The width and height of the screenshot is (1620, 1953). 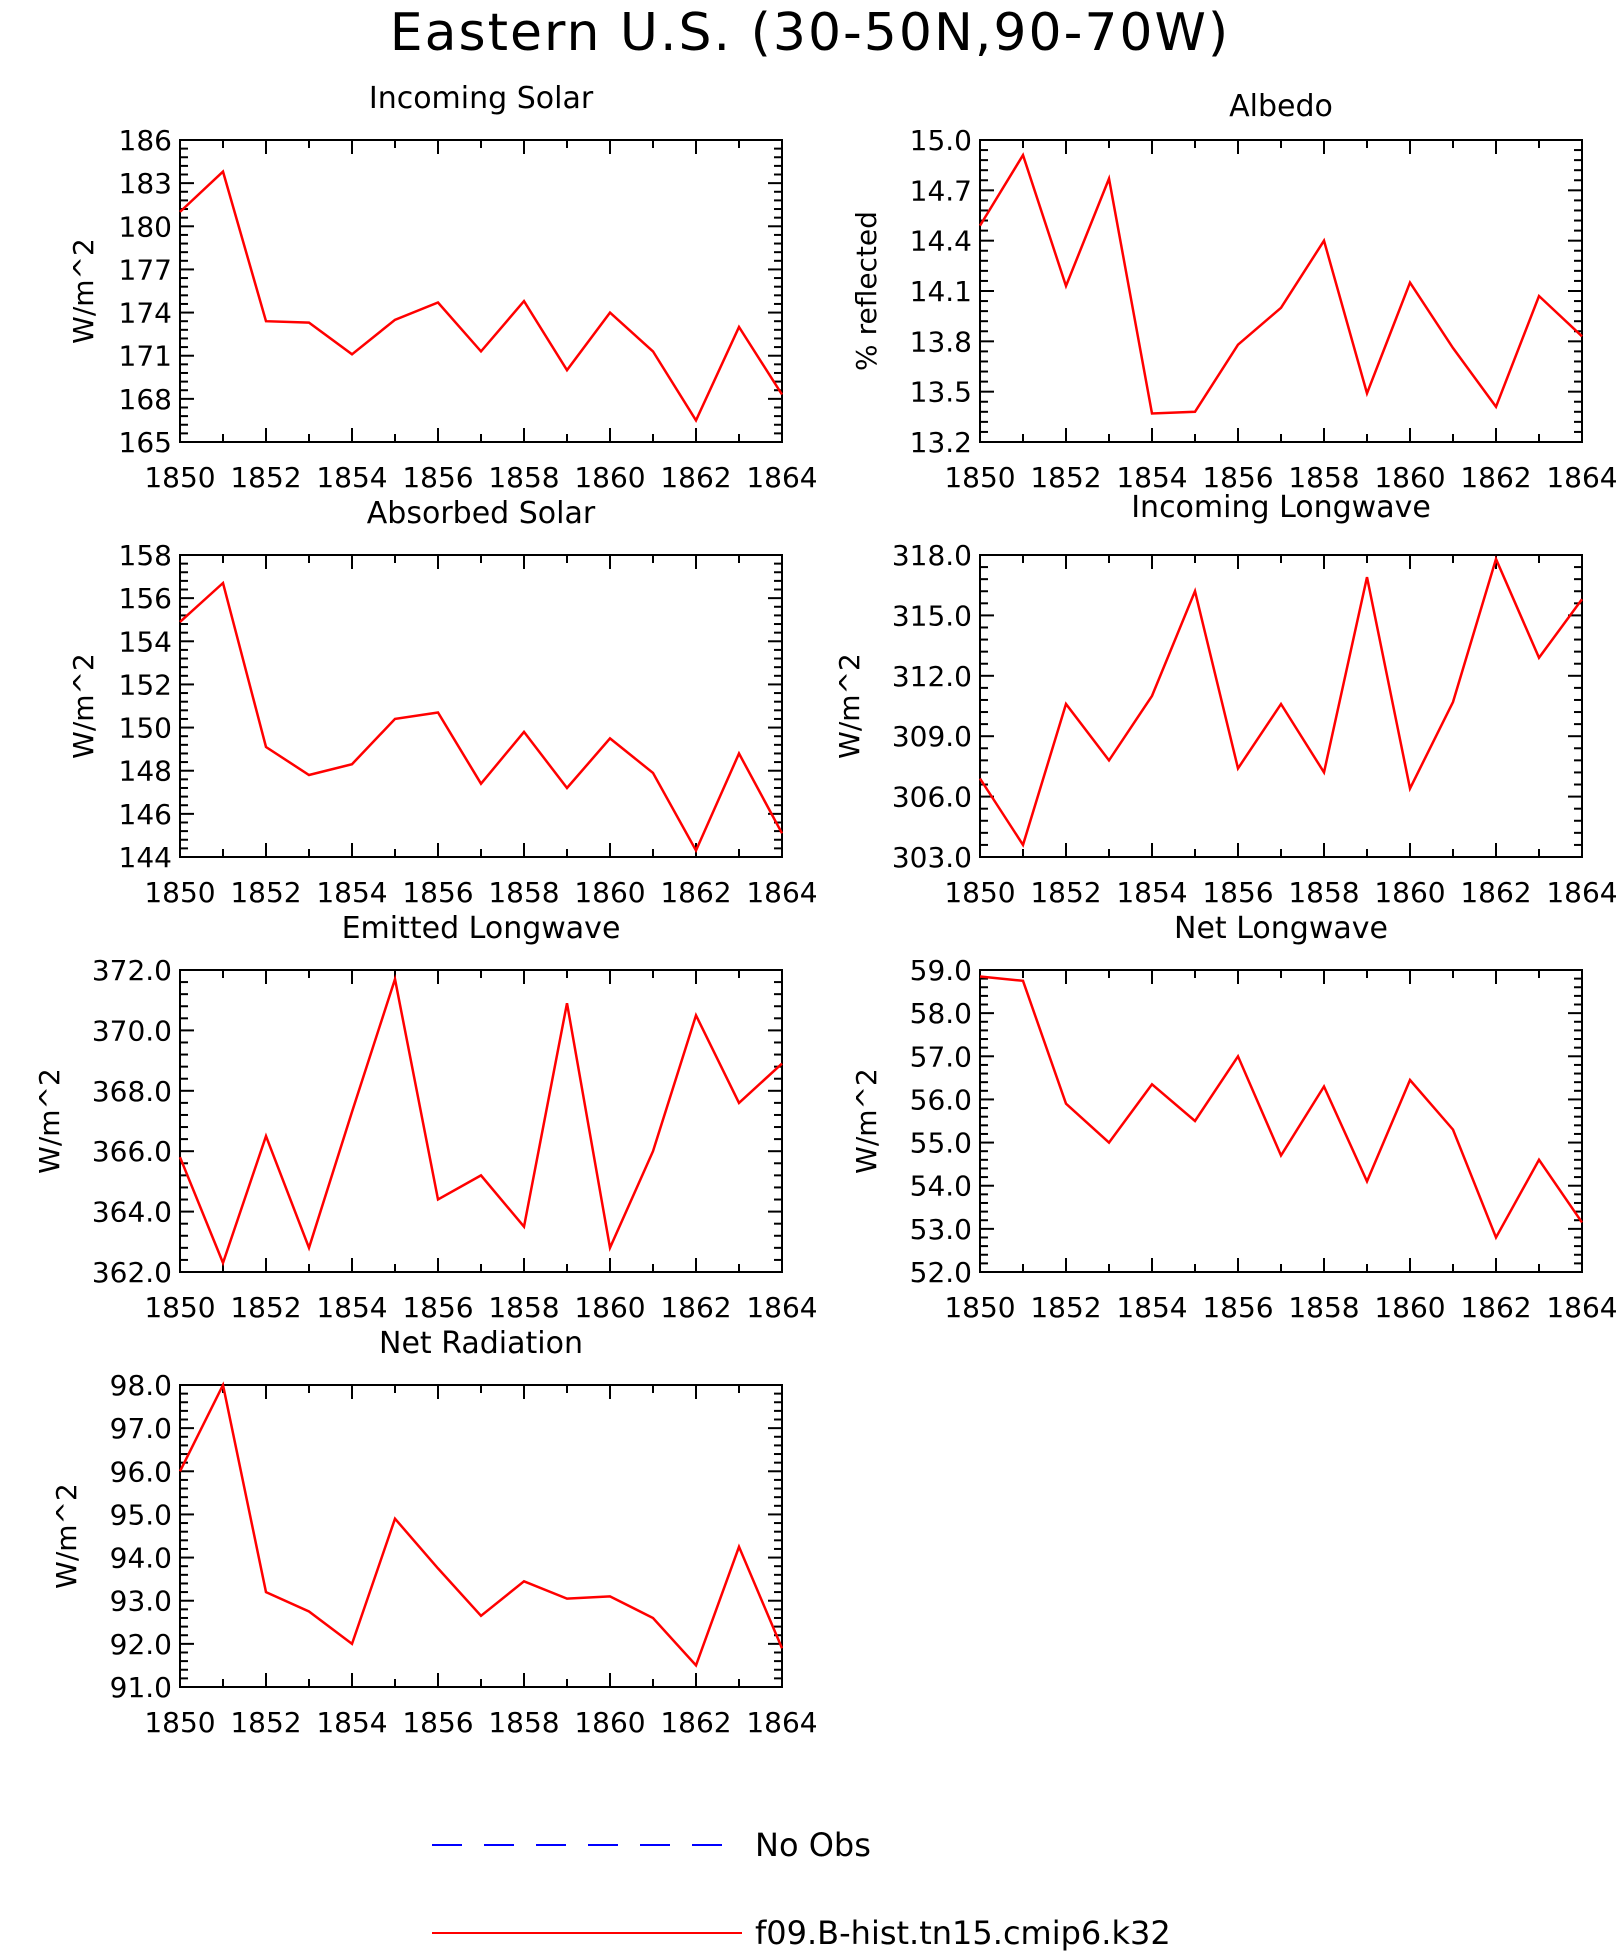 I want to click on series-line-incoming-solar, so click(x=481, y=296).